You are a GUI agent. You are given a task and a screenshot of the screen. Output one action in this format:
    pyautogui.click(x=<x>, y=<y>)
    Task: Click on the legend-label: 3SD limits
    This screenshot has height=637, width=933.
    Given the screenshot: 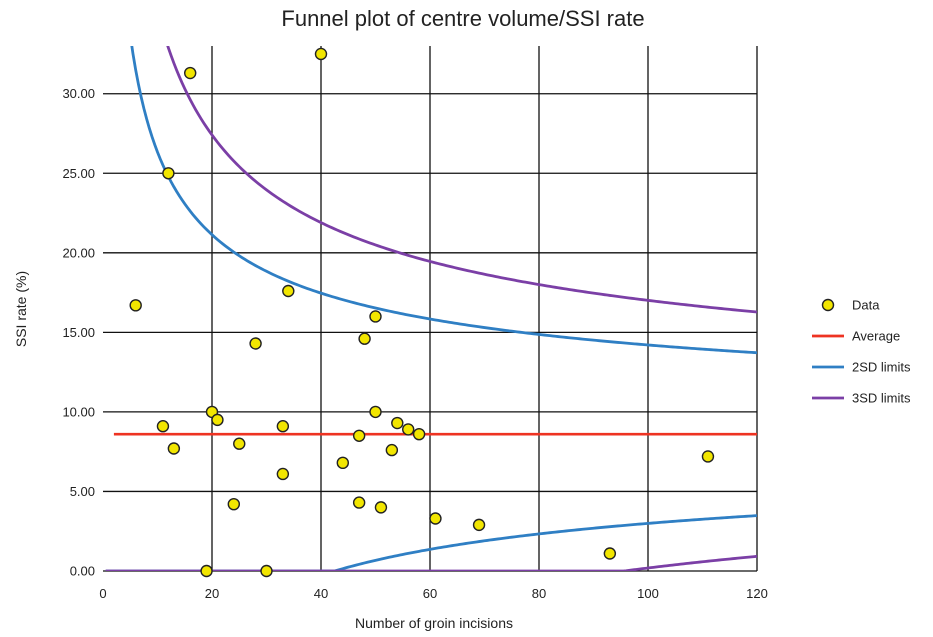 What is the action you would take?
    pyautogui.click(x=881, y=398)
    